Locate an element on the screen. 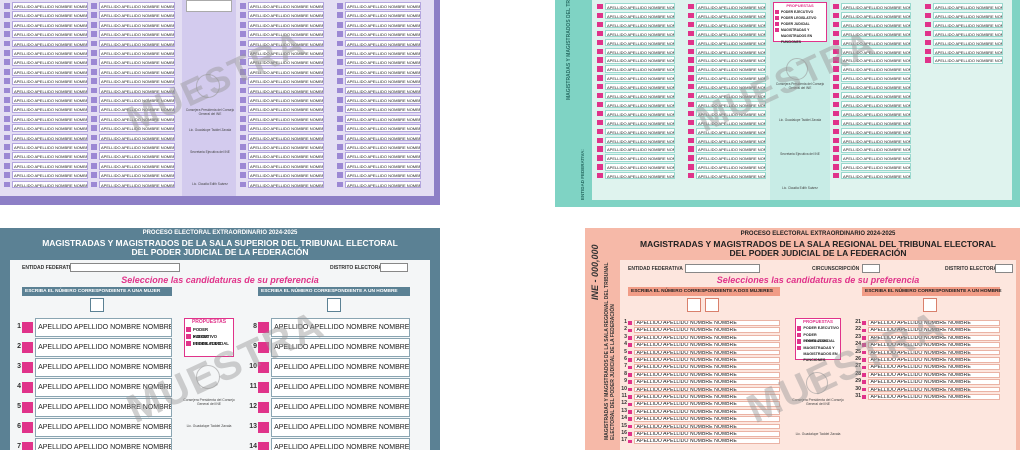  seal is located at coordinates (208, 377).